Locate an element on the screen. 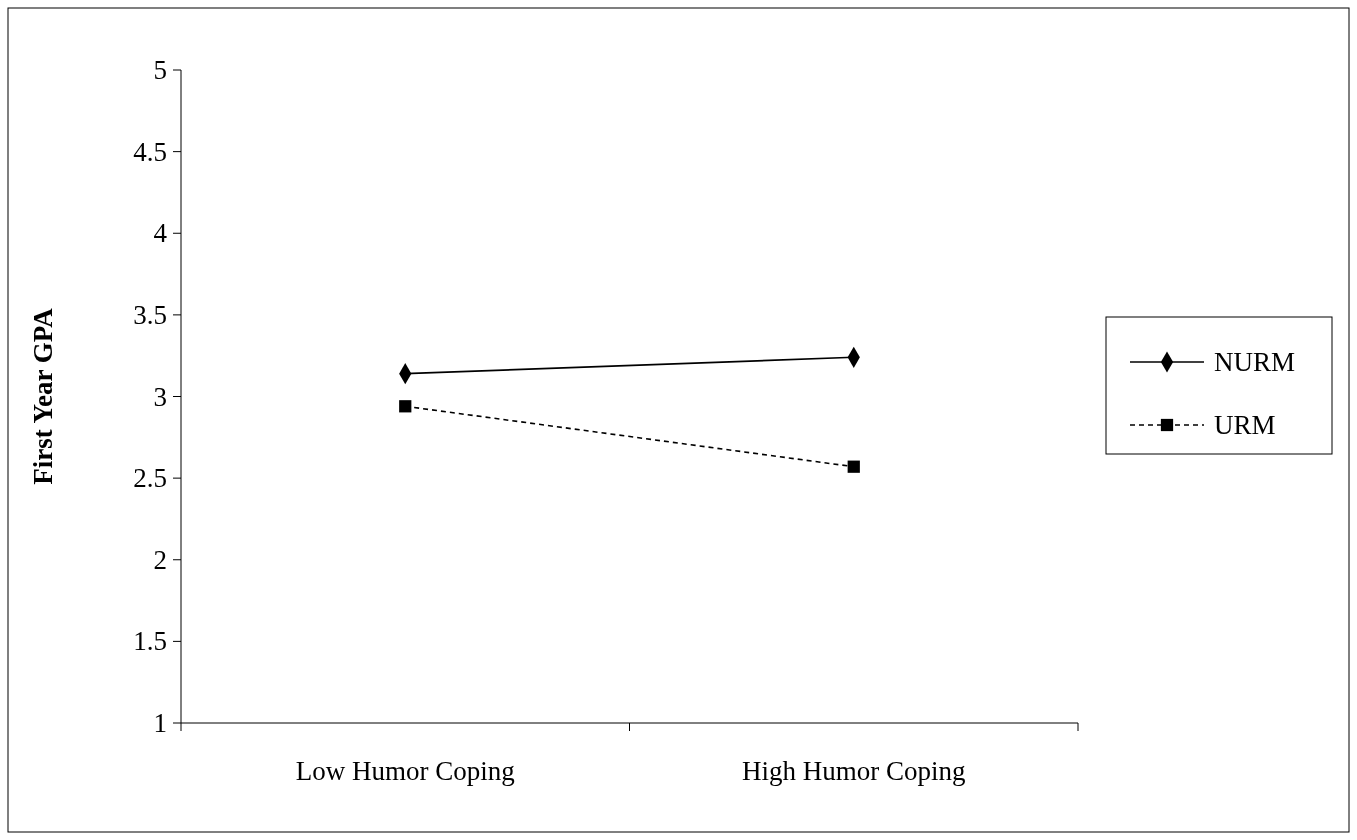 Image resolution: width=1357 pixels, height=840 pixels. y-tick-label: 4 is located at coordinates (160, 233).